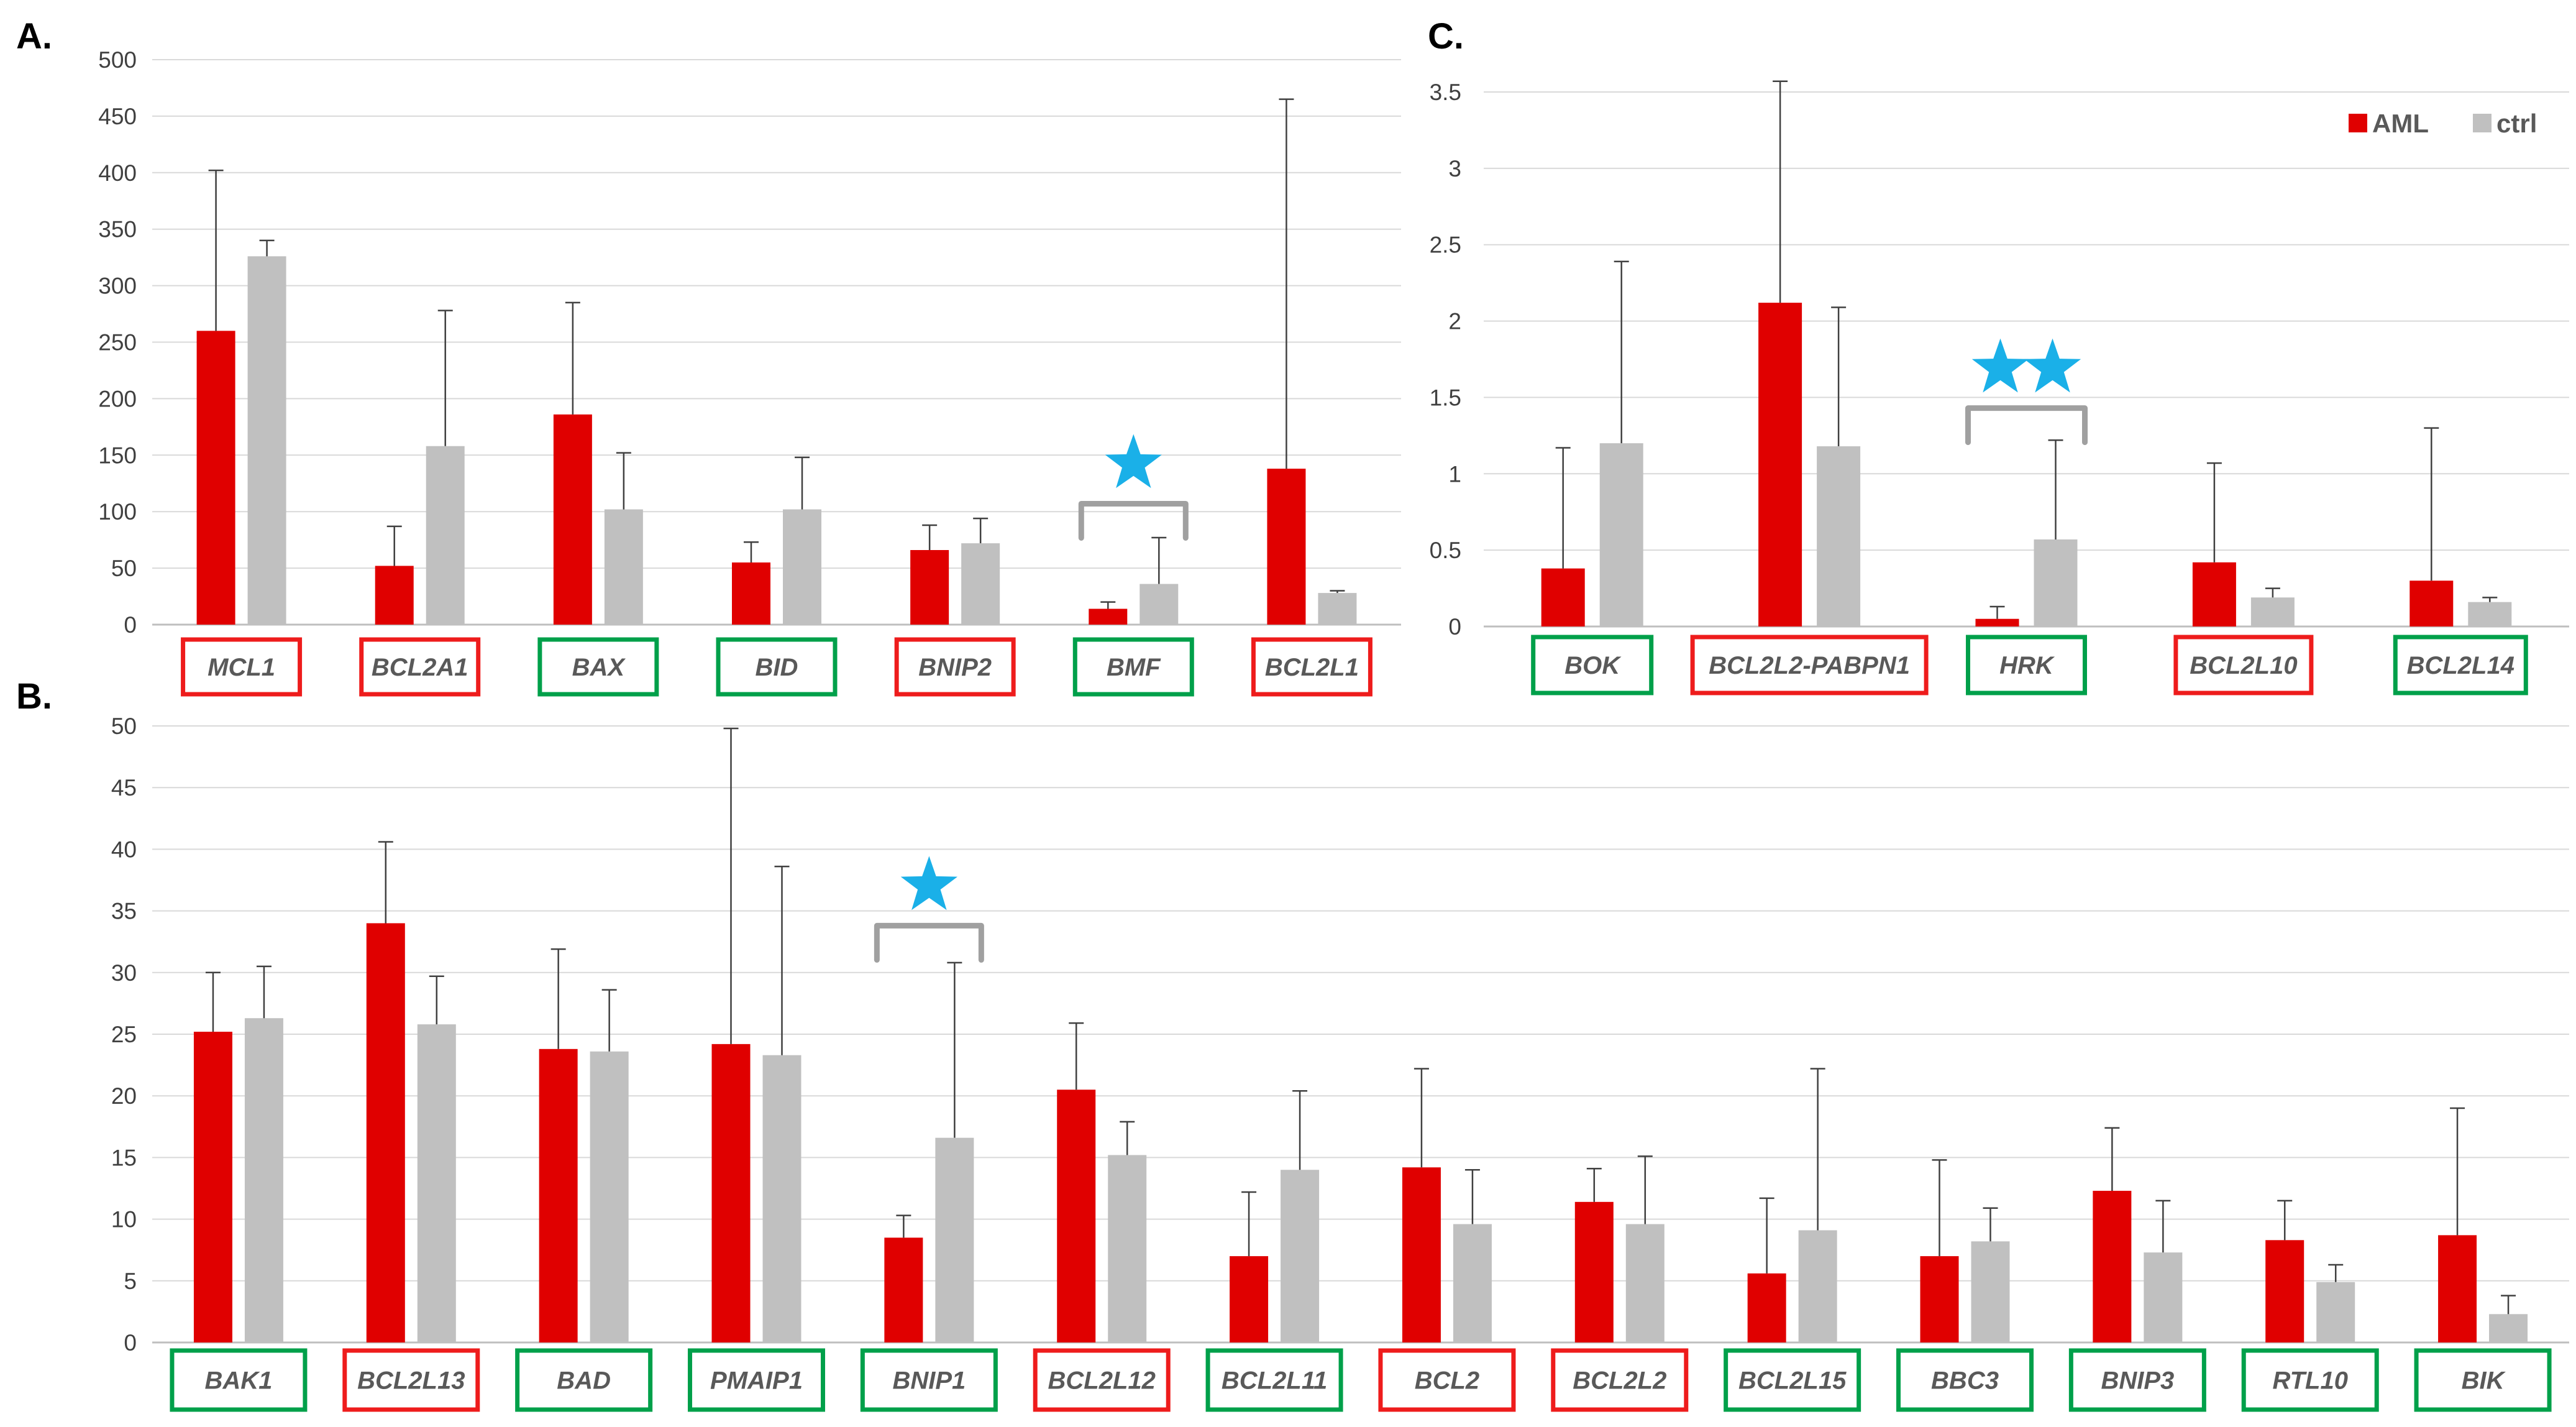  I want to click on bar-ctrl-bok, so click(1621, 534).